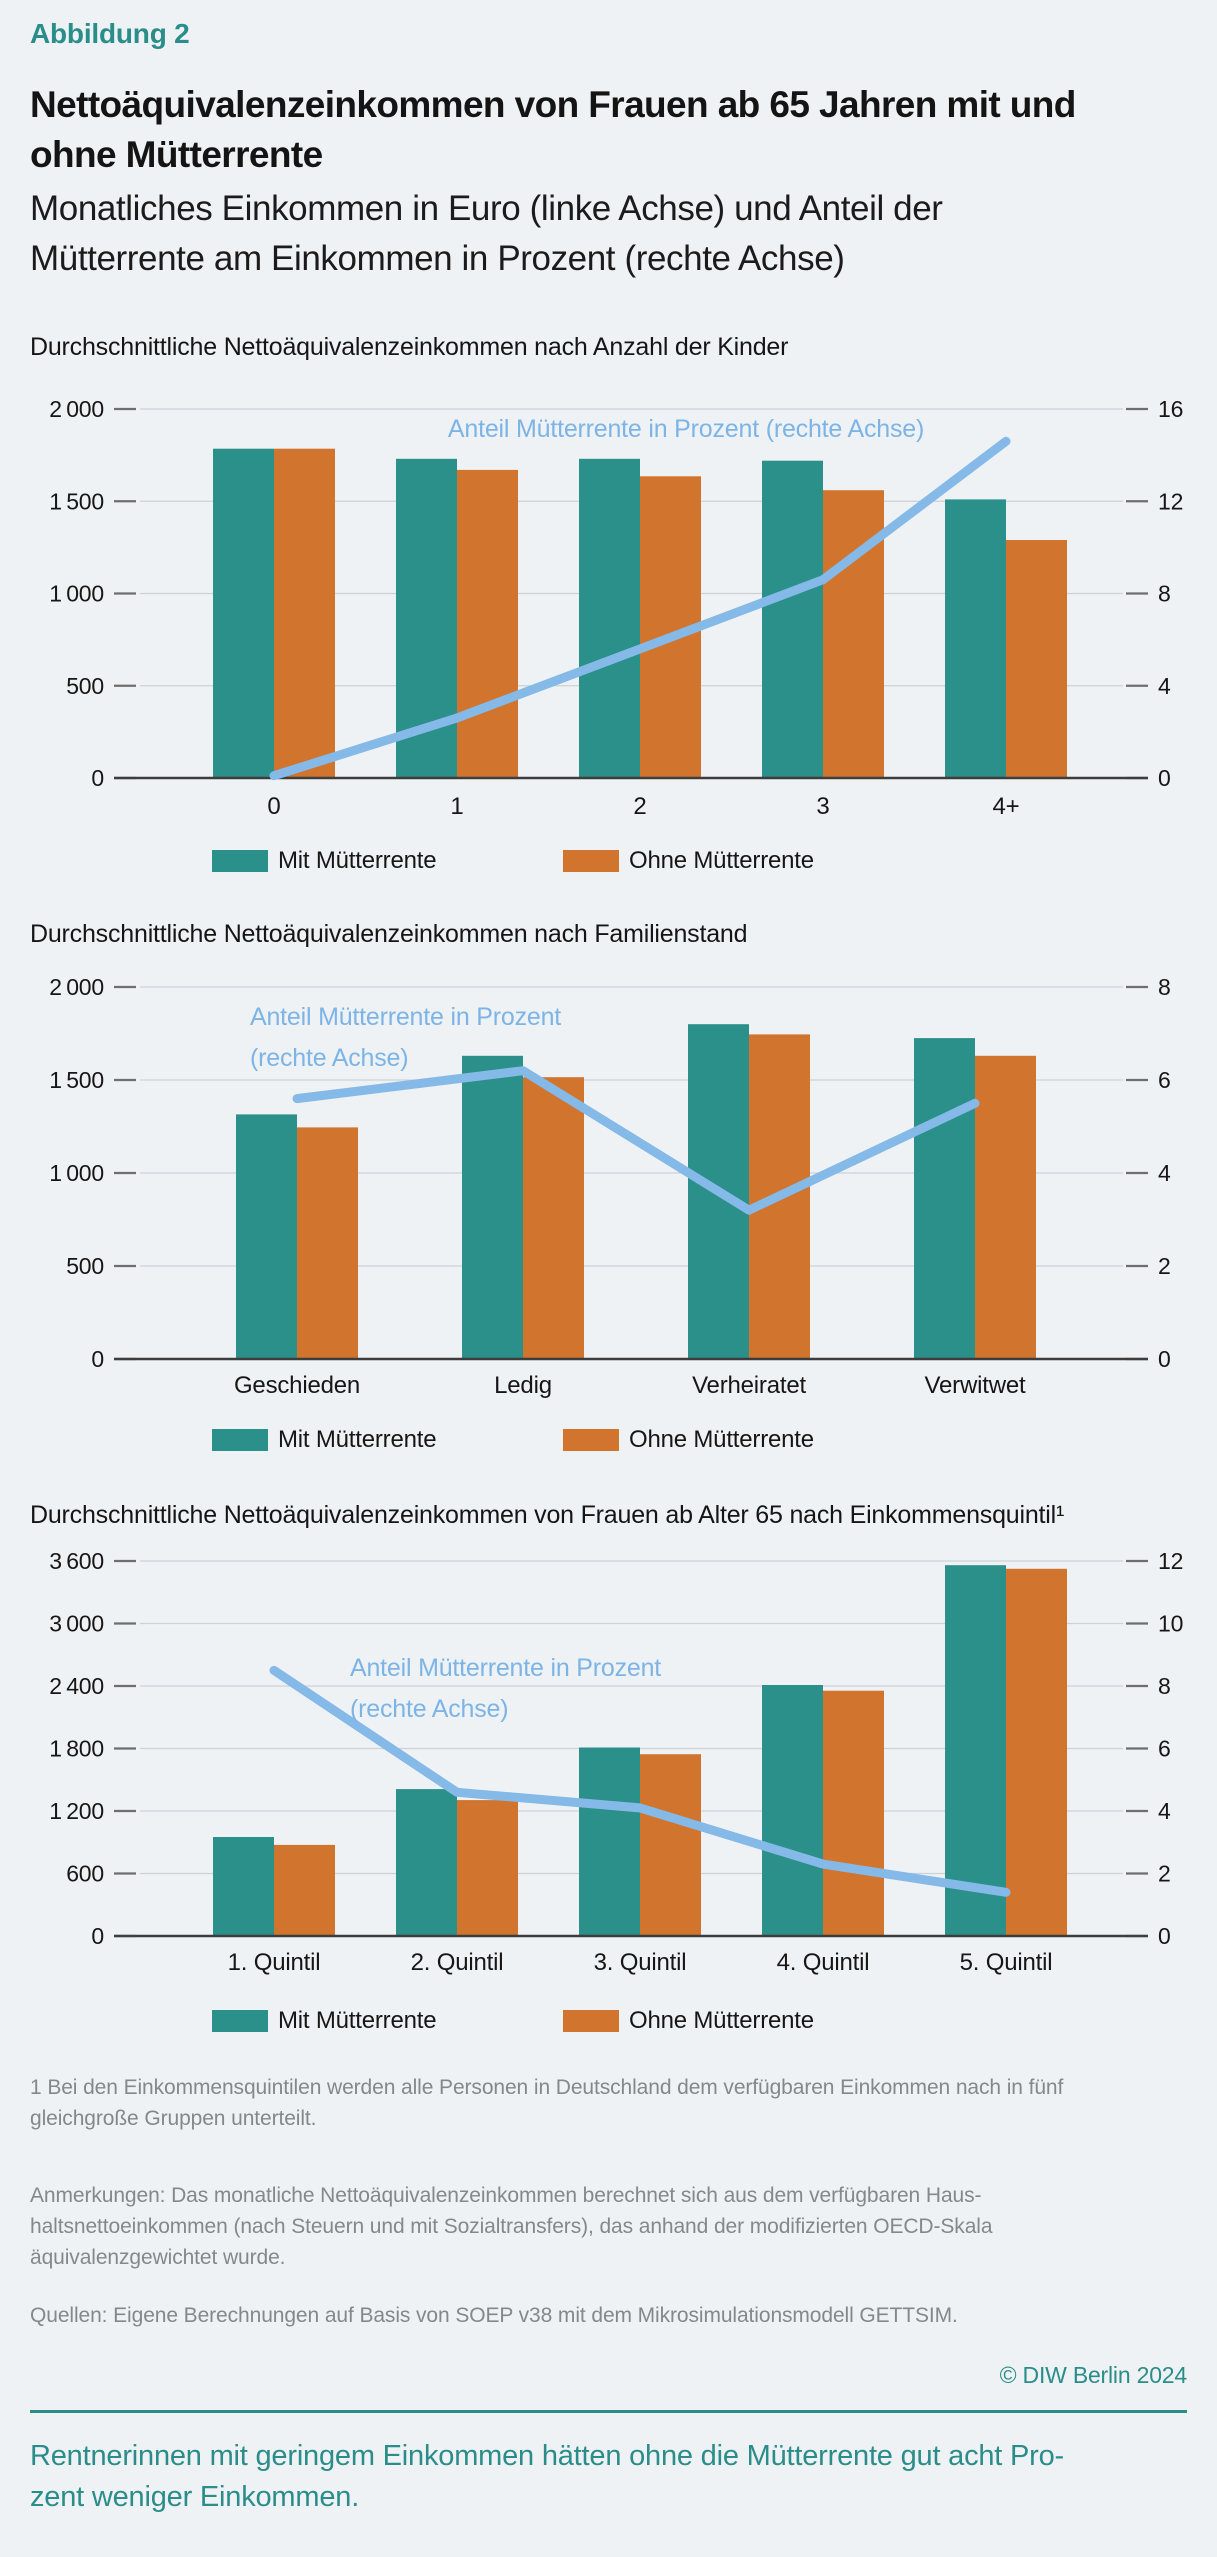  What do you see at coordinates (1170, 409) in the screenshot?
I see `right-axis-label: 16` at bounding box center [1170, 409].